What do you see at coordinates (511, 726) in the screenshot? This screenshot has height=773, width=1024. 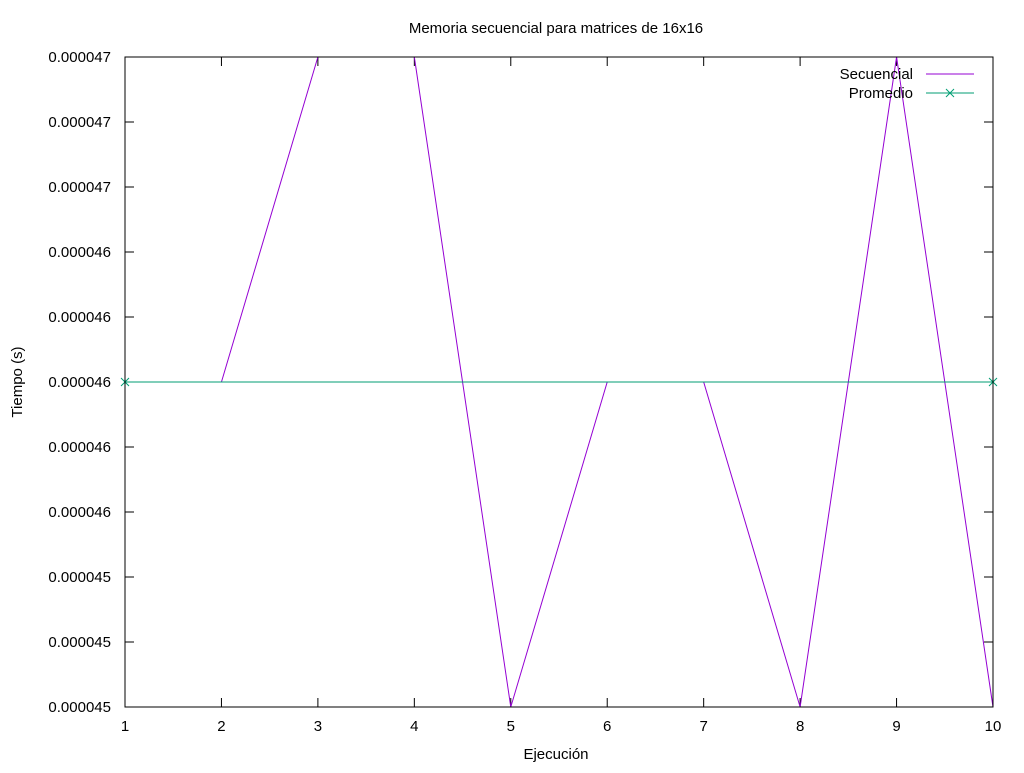 I see `x-tick-label: 5` at bounding box center [511, 726].